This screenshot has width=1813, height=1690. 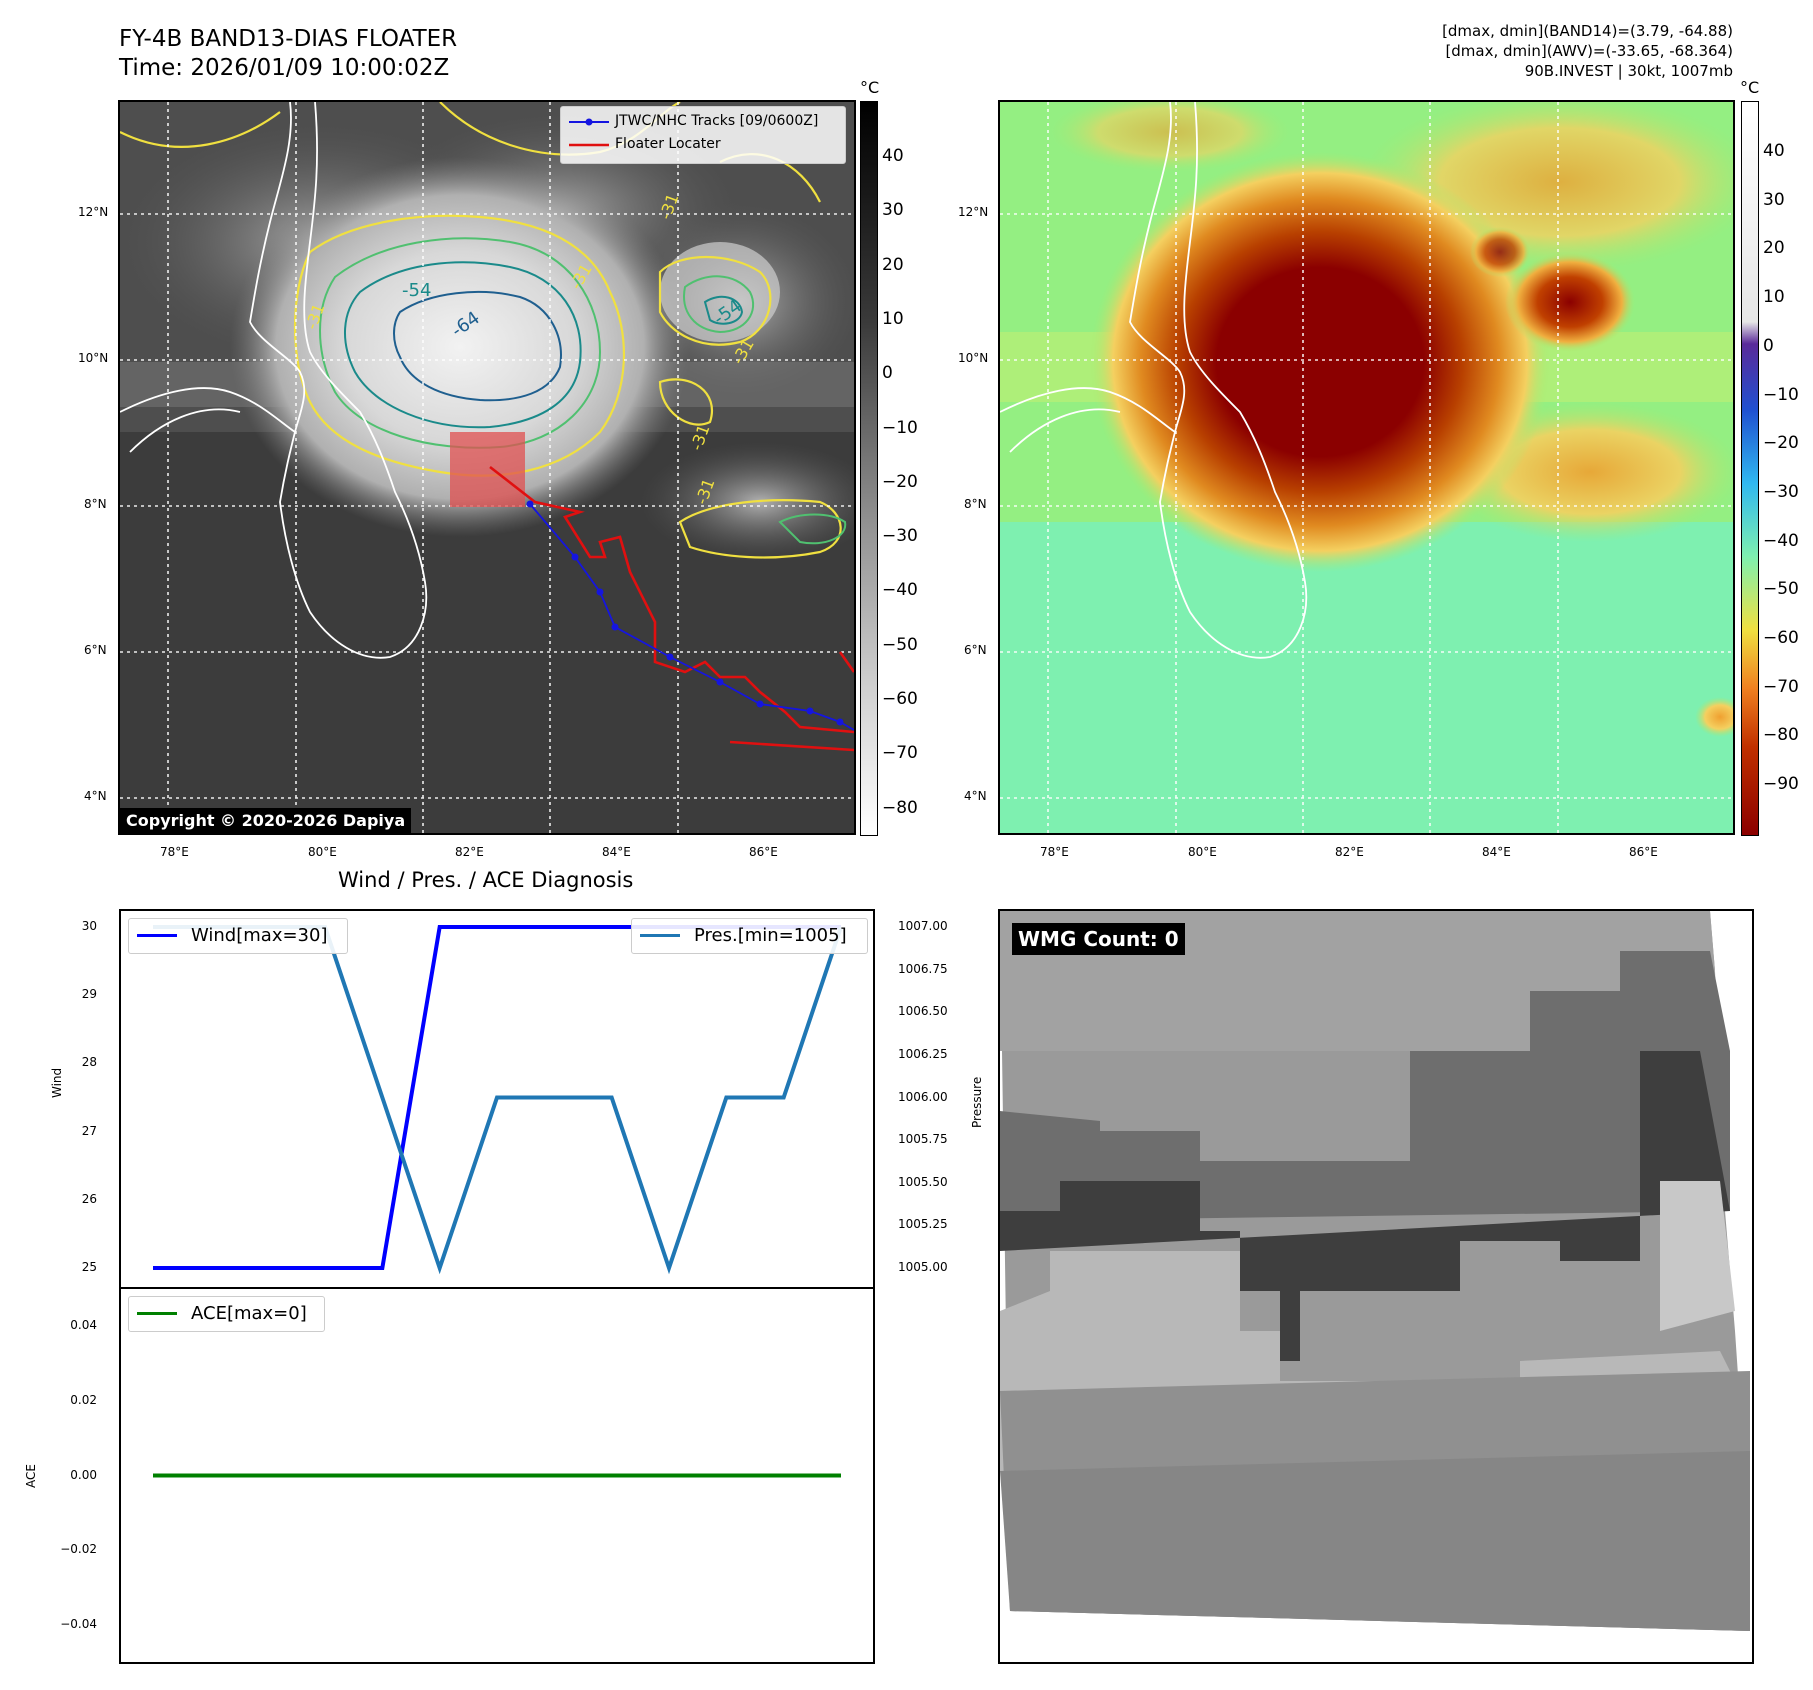 I want to click on pressure-legend-label: Pres.[min=1005], so click(x=770, y=935).